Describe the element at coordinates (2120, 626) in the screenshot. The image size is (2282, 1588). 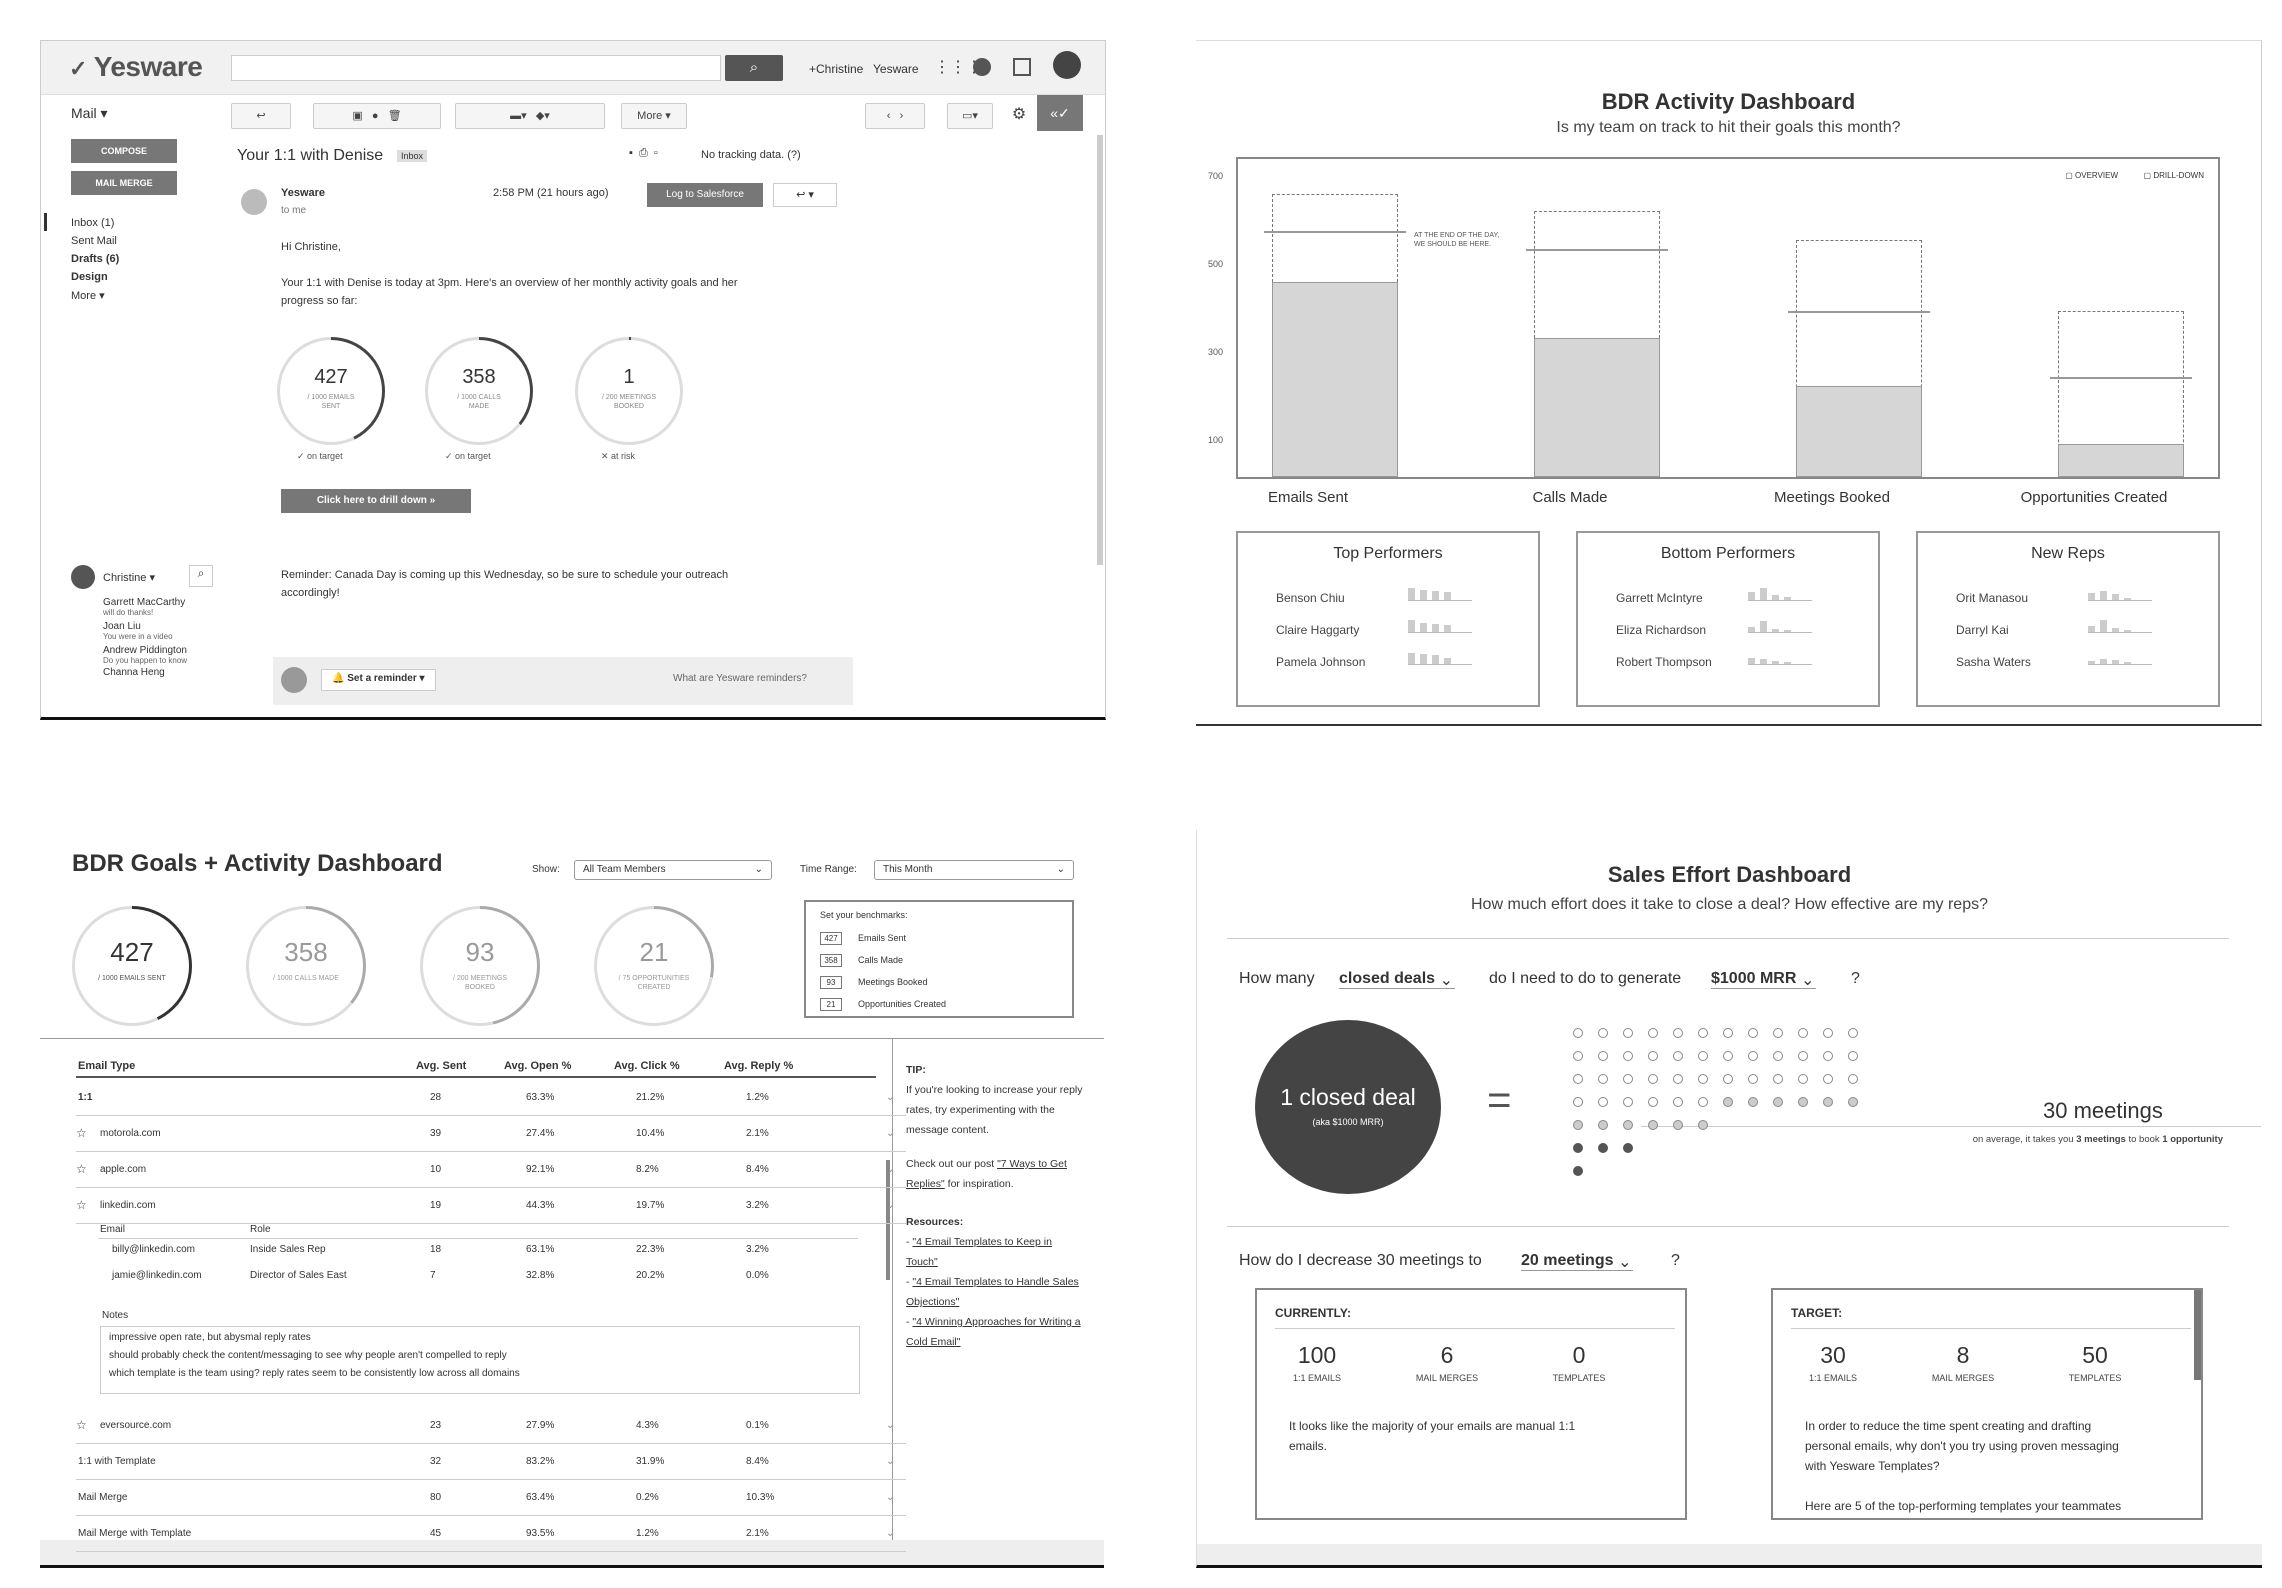
I see `sparkline` at that location.